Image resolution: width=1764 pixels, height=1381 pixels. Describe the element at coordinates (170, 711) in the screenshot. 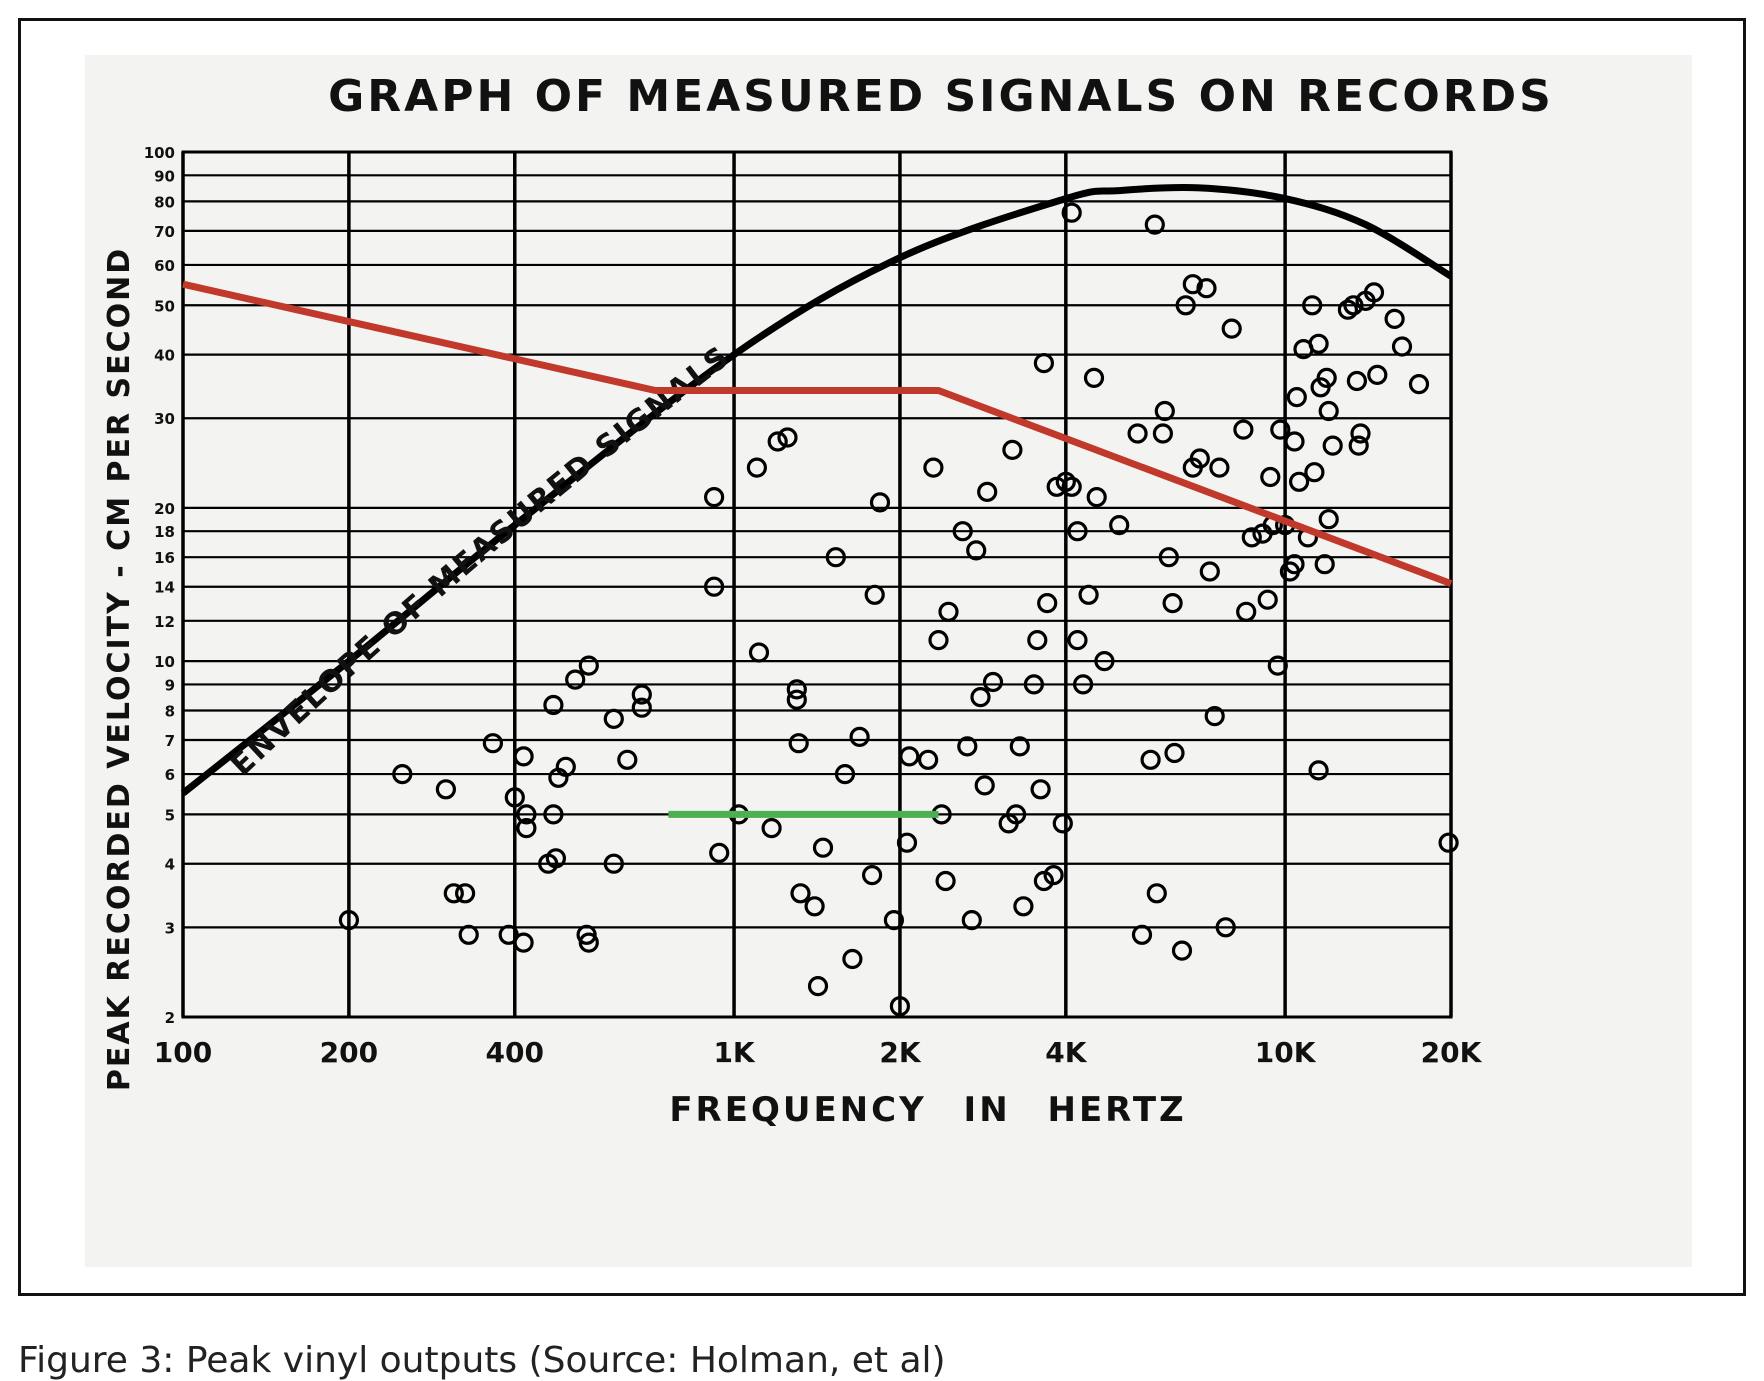

I see `y-tick-label: 8` at that location.